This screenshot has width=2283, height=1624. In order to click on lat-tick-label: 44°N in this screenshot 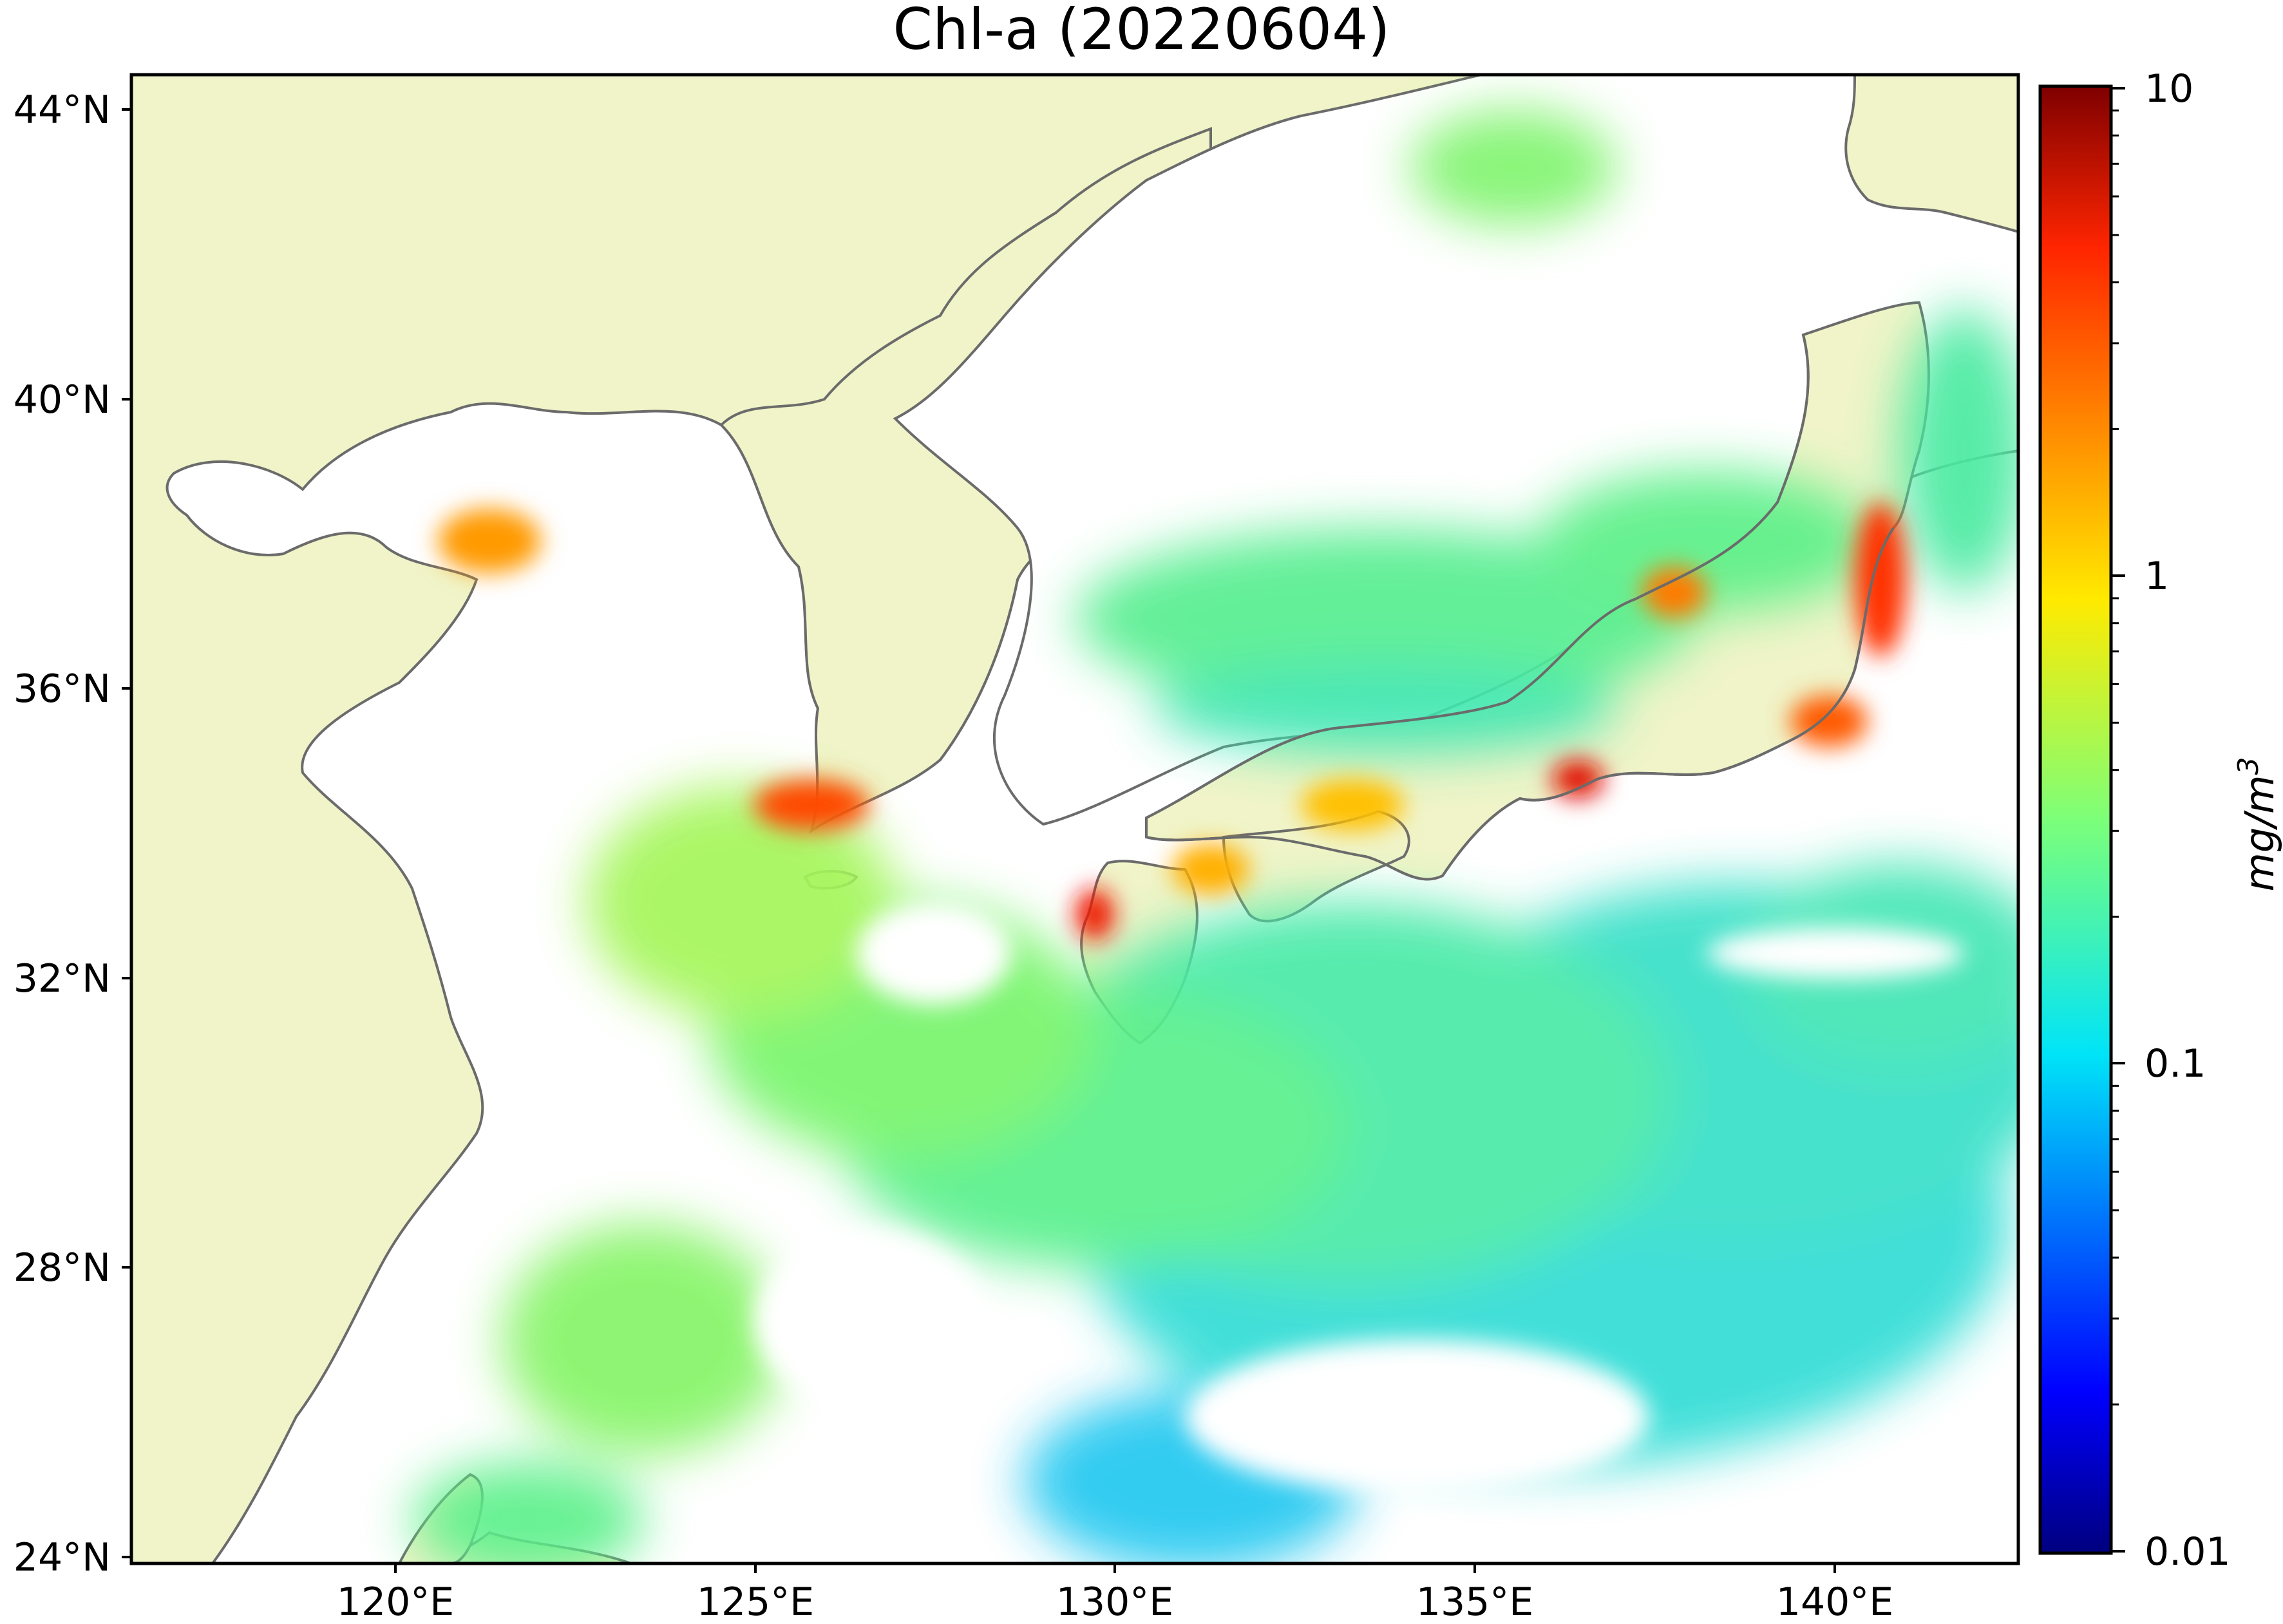, I will do `click(62, 110)`.